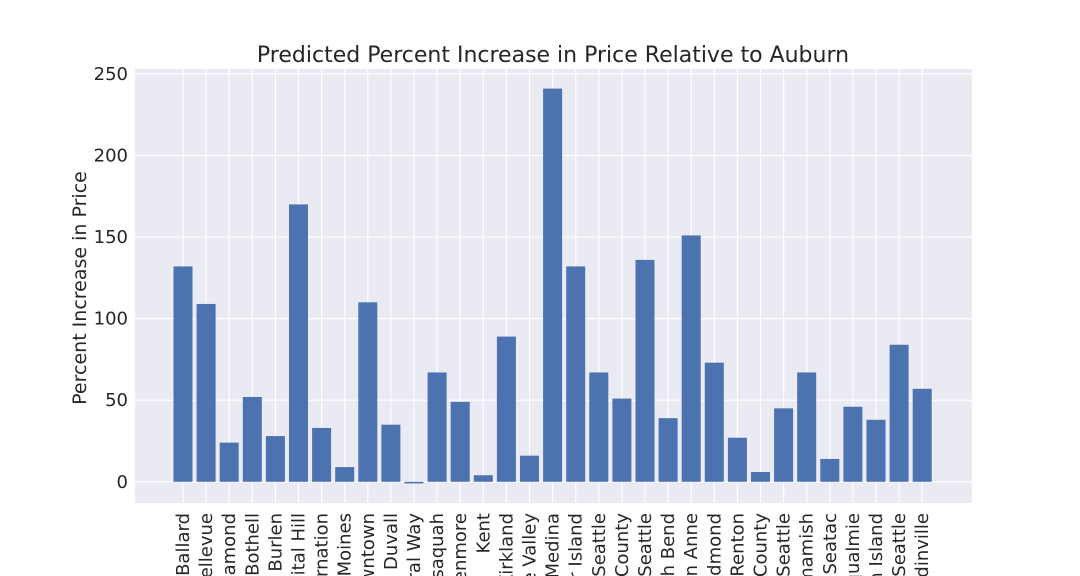 The width and height of the screenshot is (1080, 576). I want to click on x-tick-label: pital Hill, so click(299, 544).